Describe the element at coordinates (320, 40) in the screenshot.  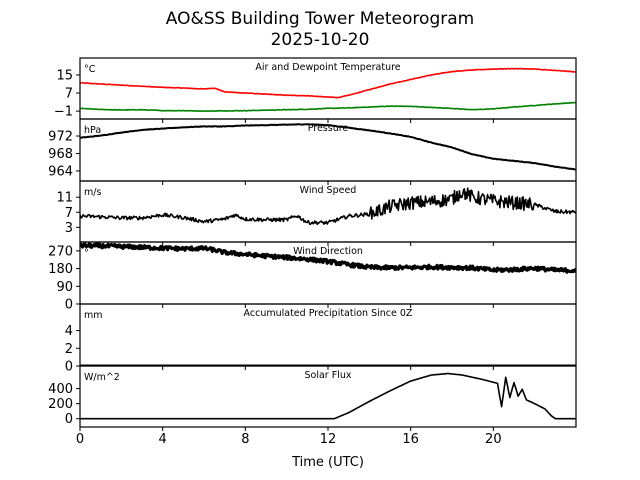
I see `chart-subtitle: 2025-10-20` at that location.